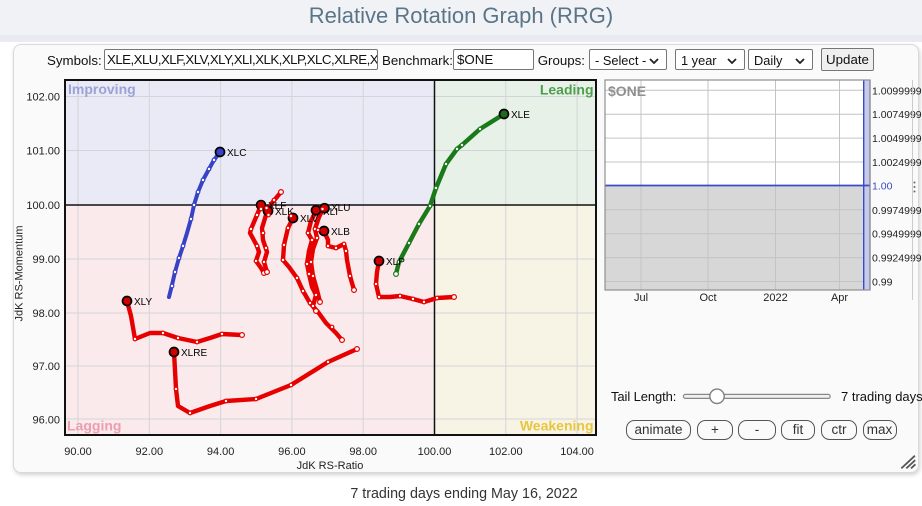  Describe the element at coordinates (102, 89) in the screenshot. I see `svg-text: Improving` at that location.